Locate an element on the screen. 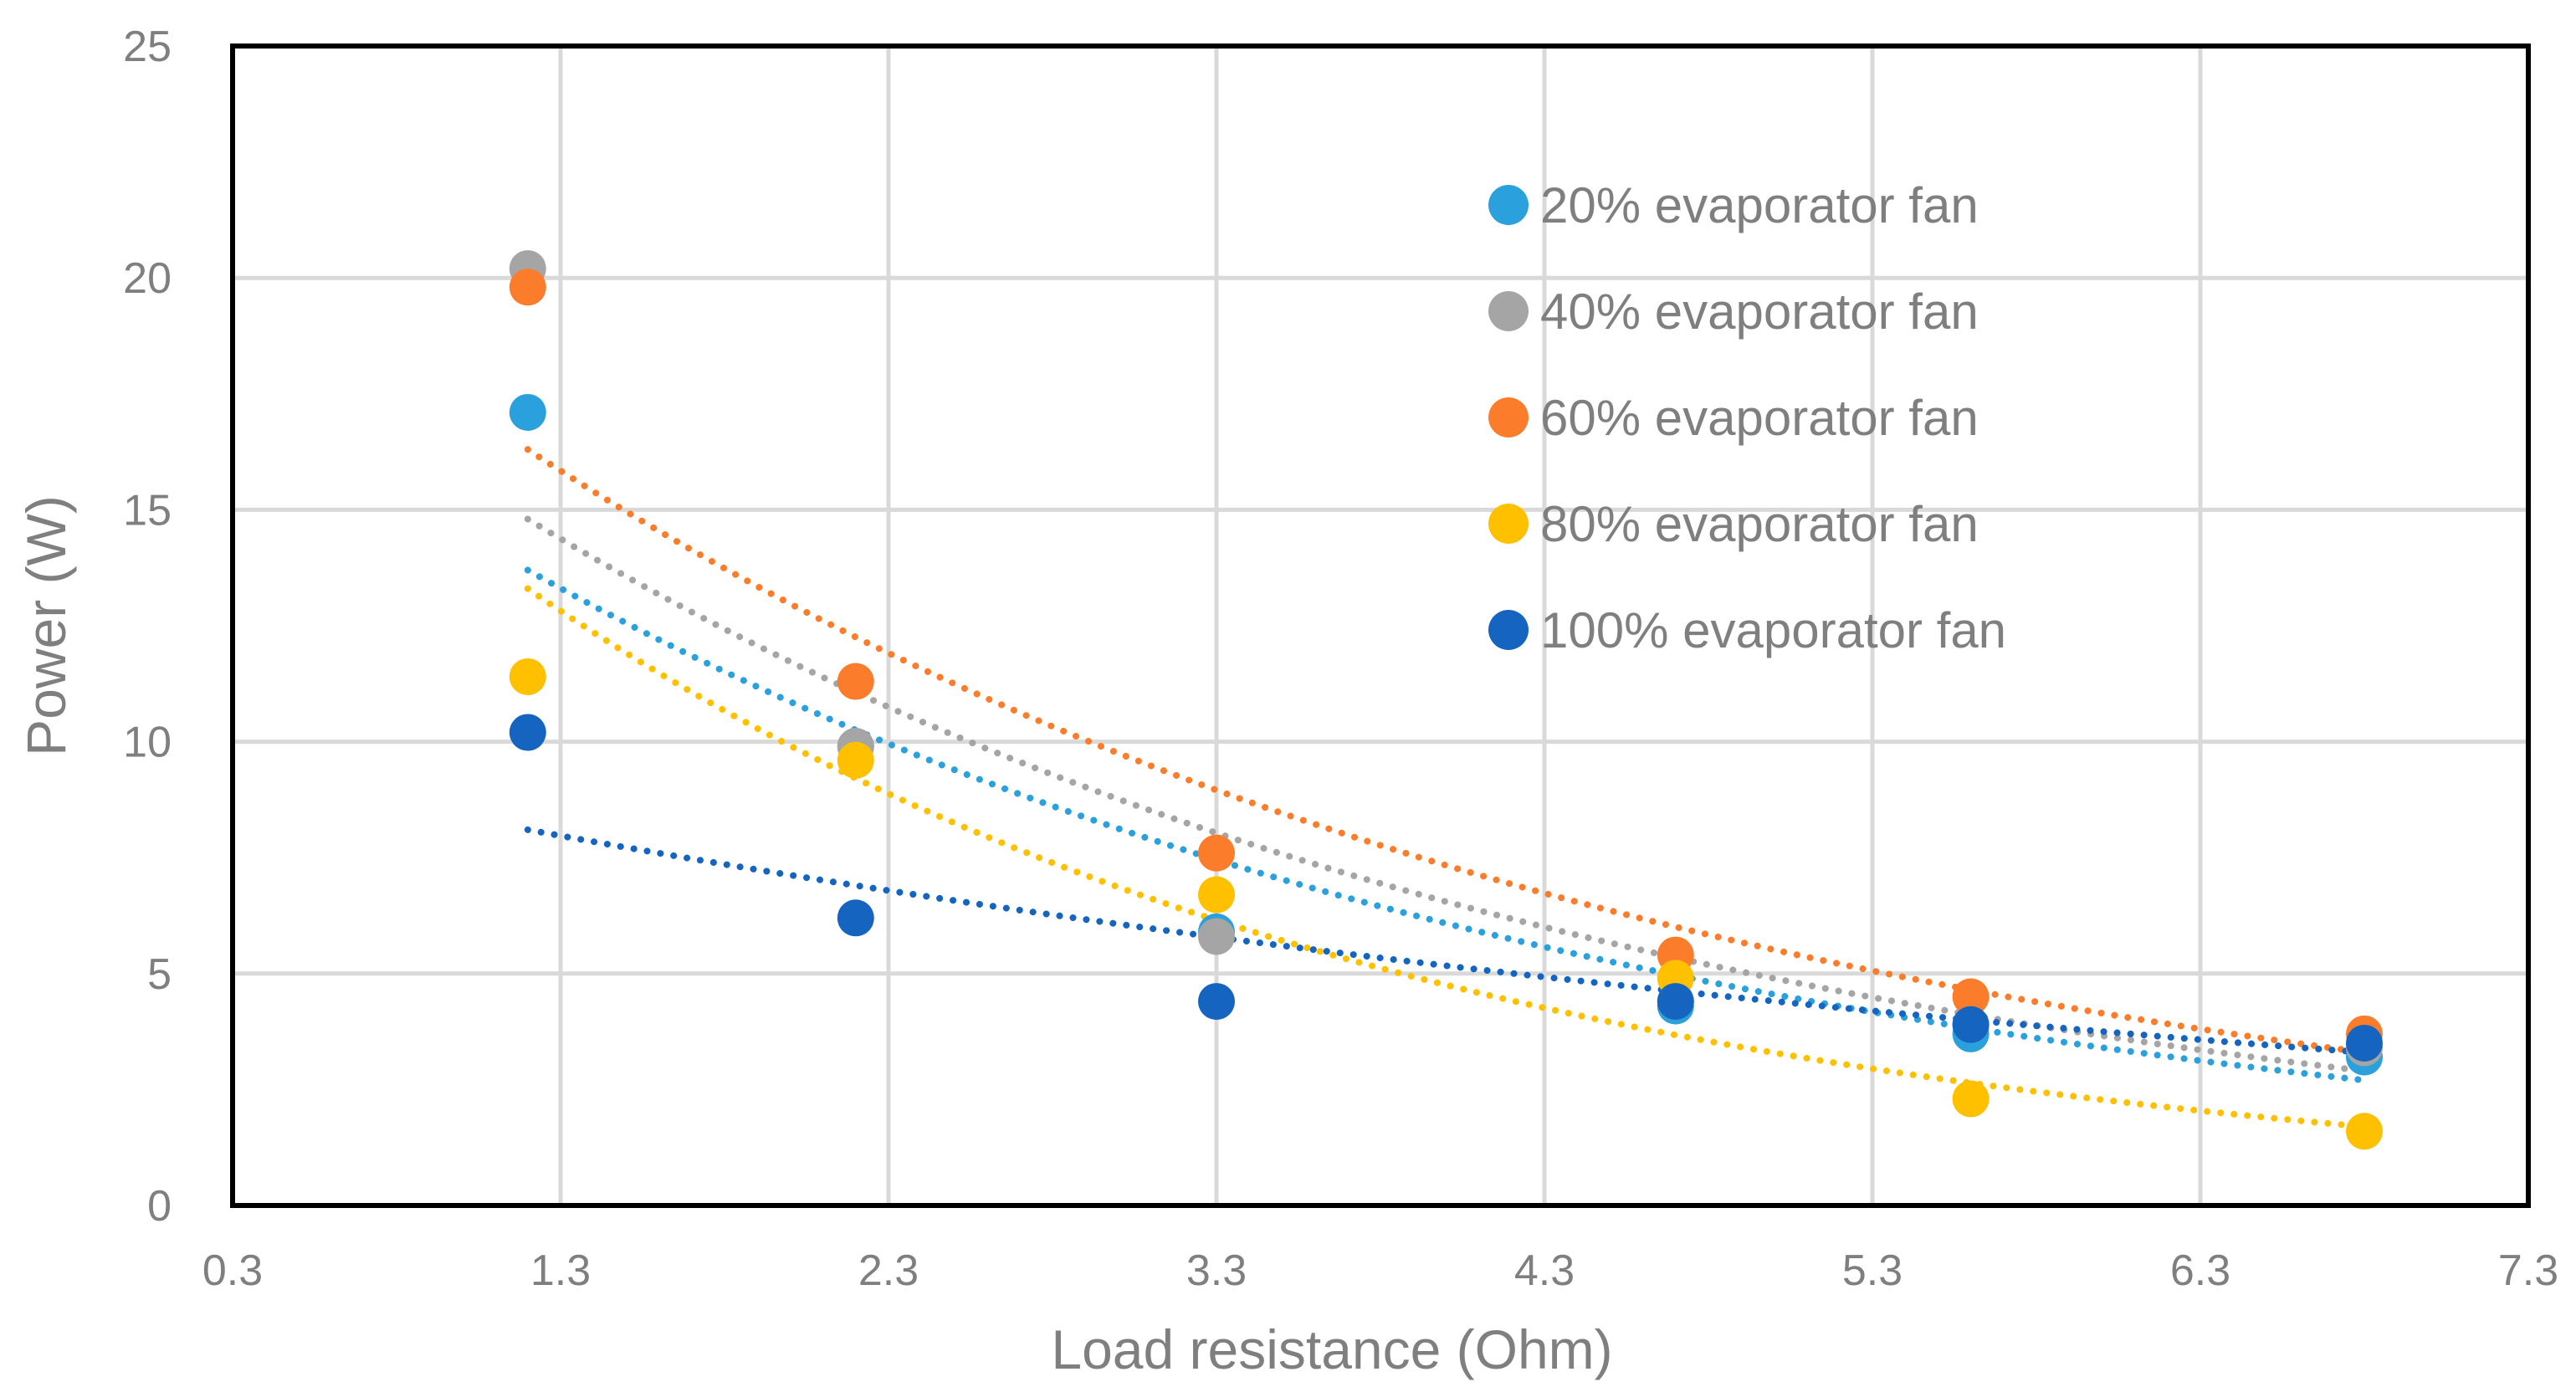 Image resolution: width=2576 pixels, height=1382 pixels. y-tick-label: 15 is located at coordinates (147, 510).